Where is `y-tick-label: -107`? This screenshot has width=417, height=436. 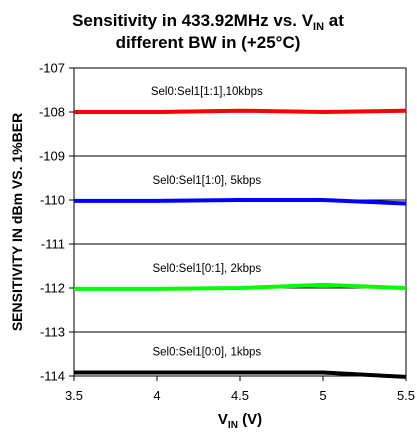 y-tick-label: -107 is located at coordinates (52, 68).